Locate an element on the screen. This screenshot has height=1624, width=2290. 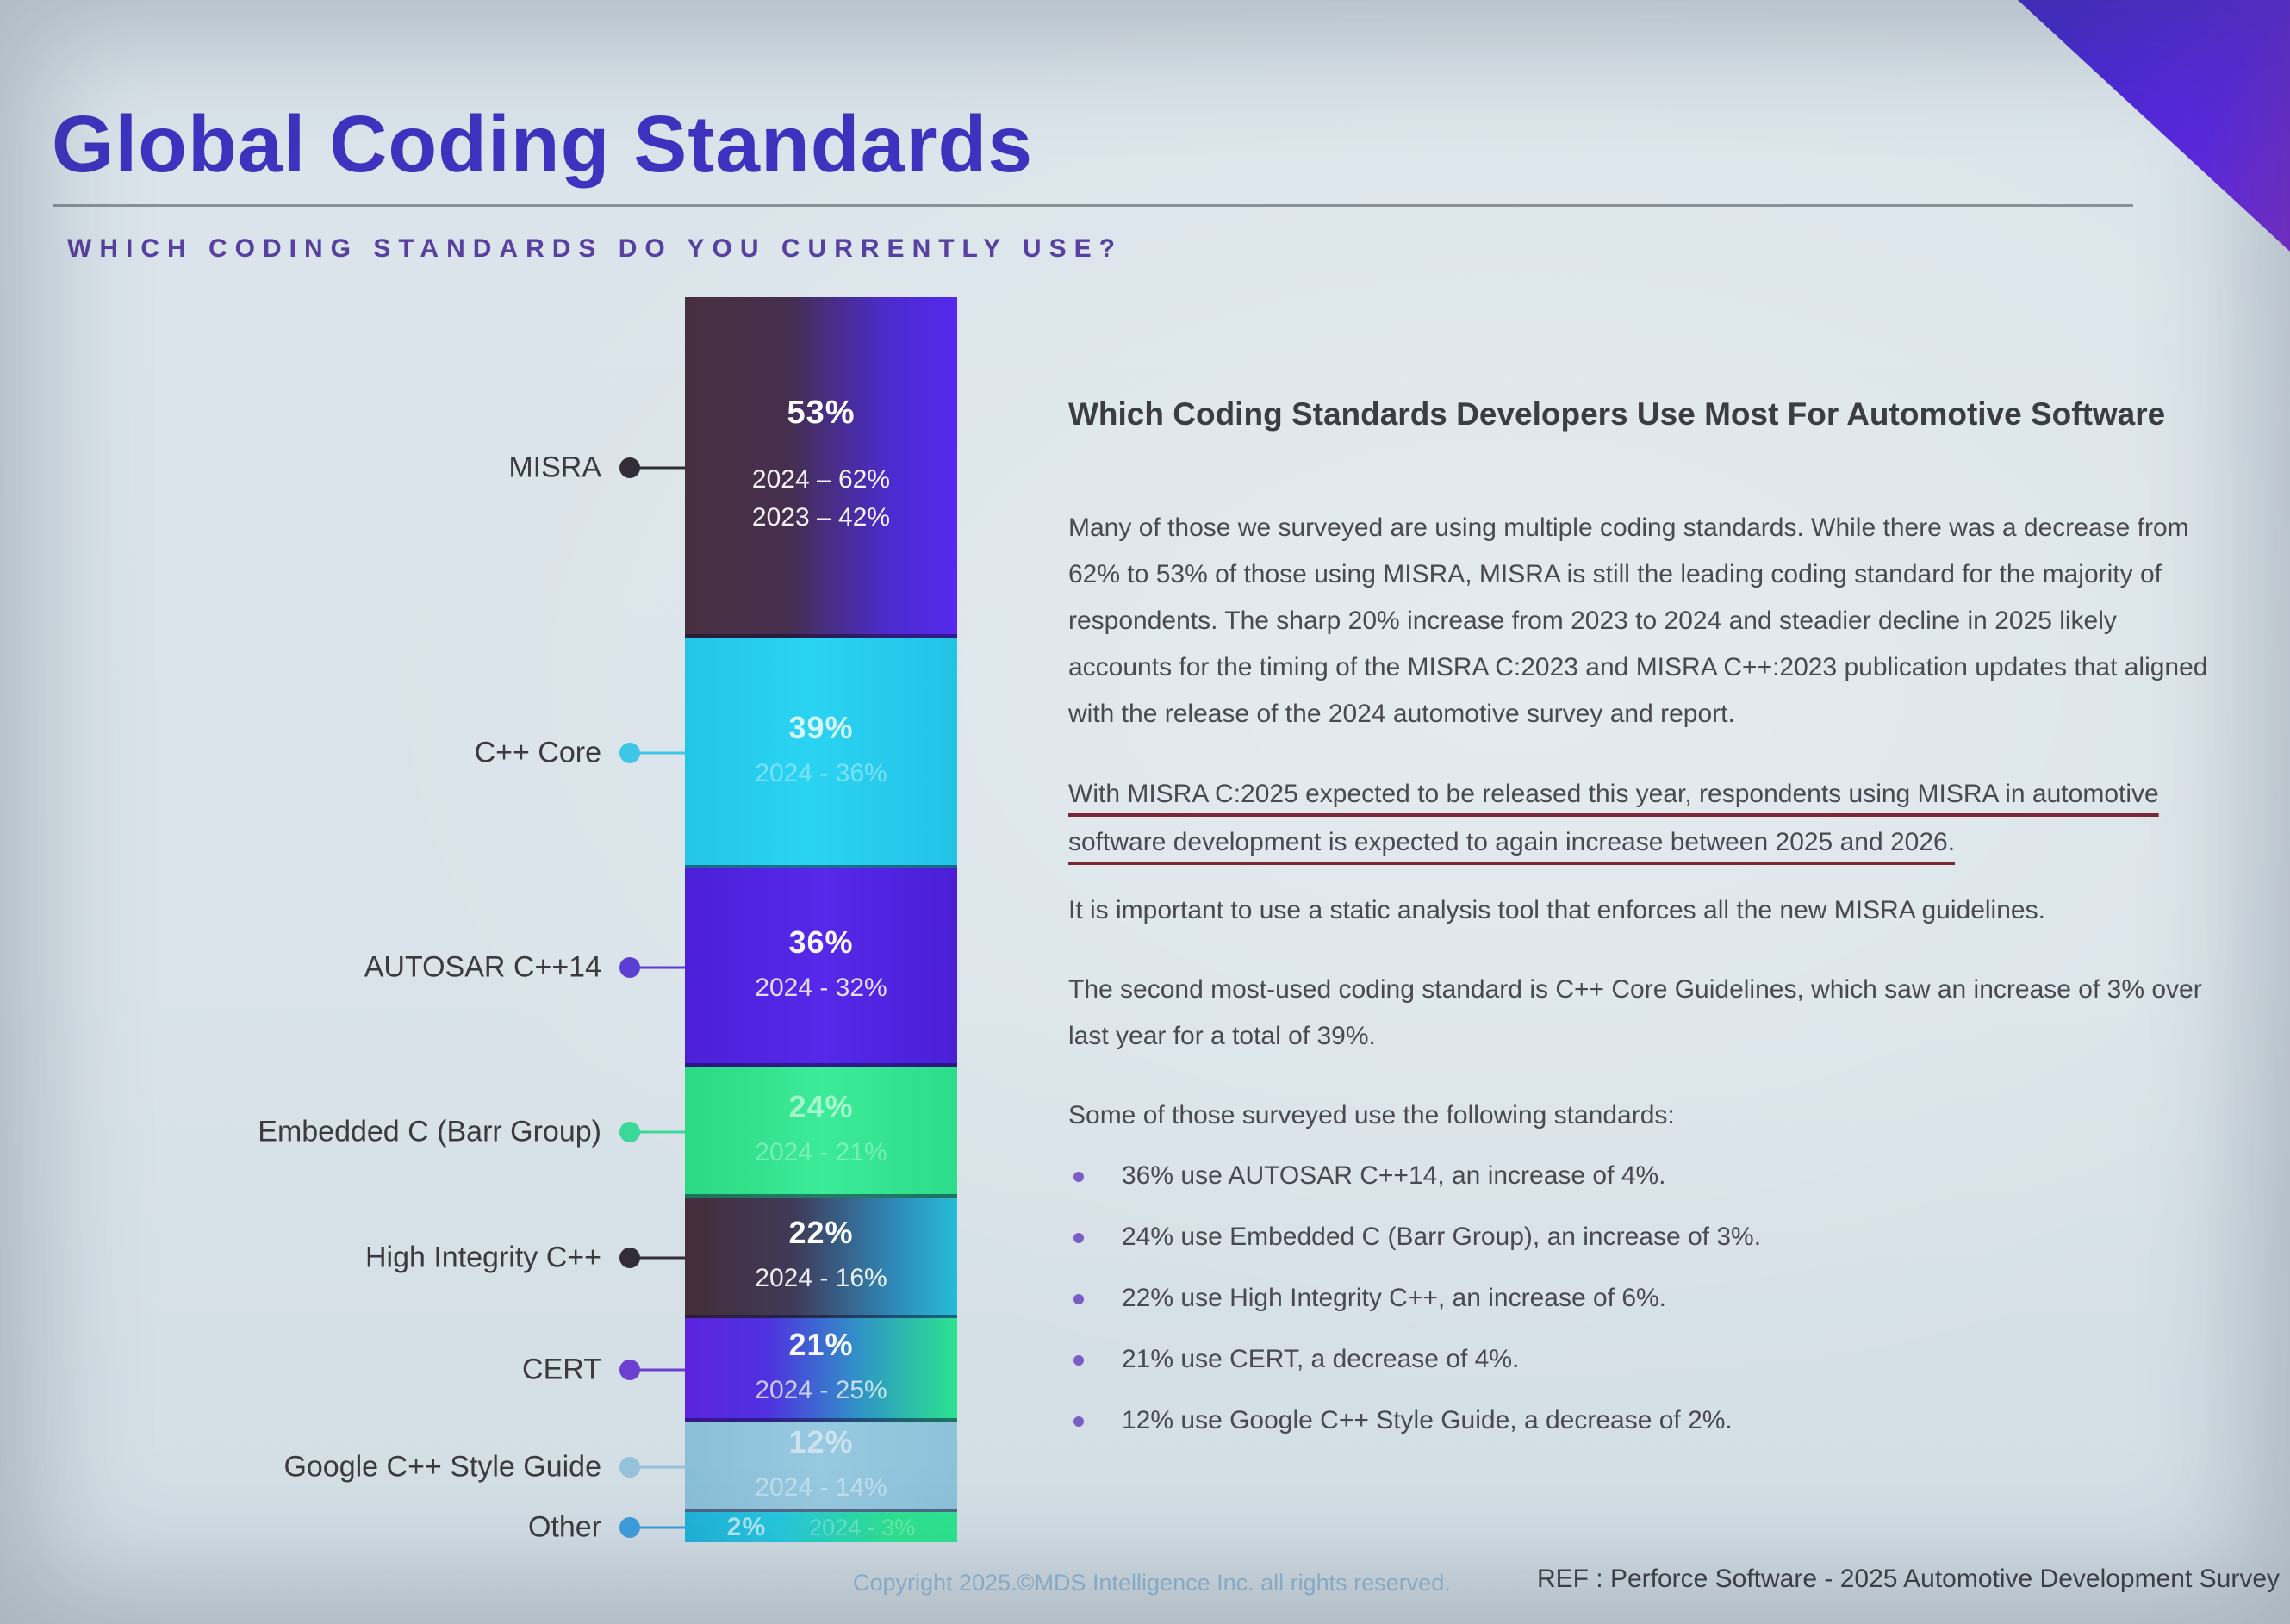
bullet-item: 21% use CERT, a decrease of 4%. is located at coordinates (1650, 1360).